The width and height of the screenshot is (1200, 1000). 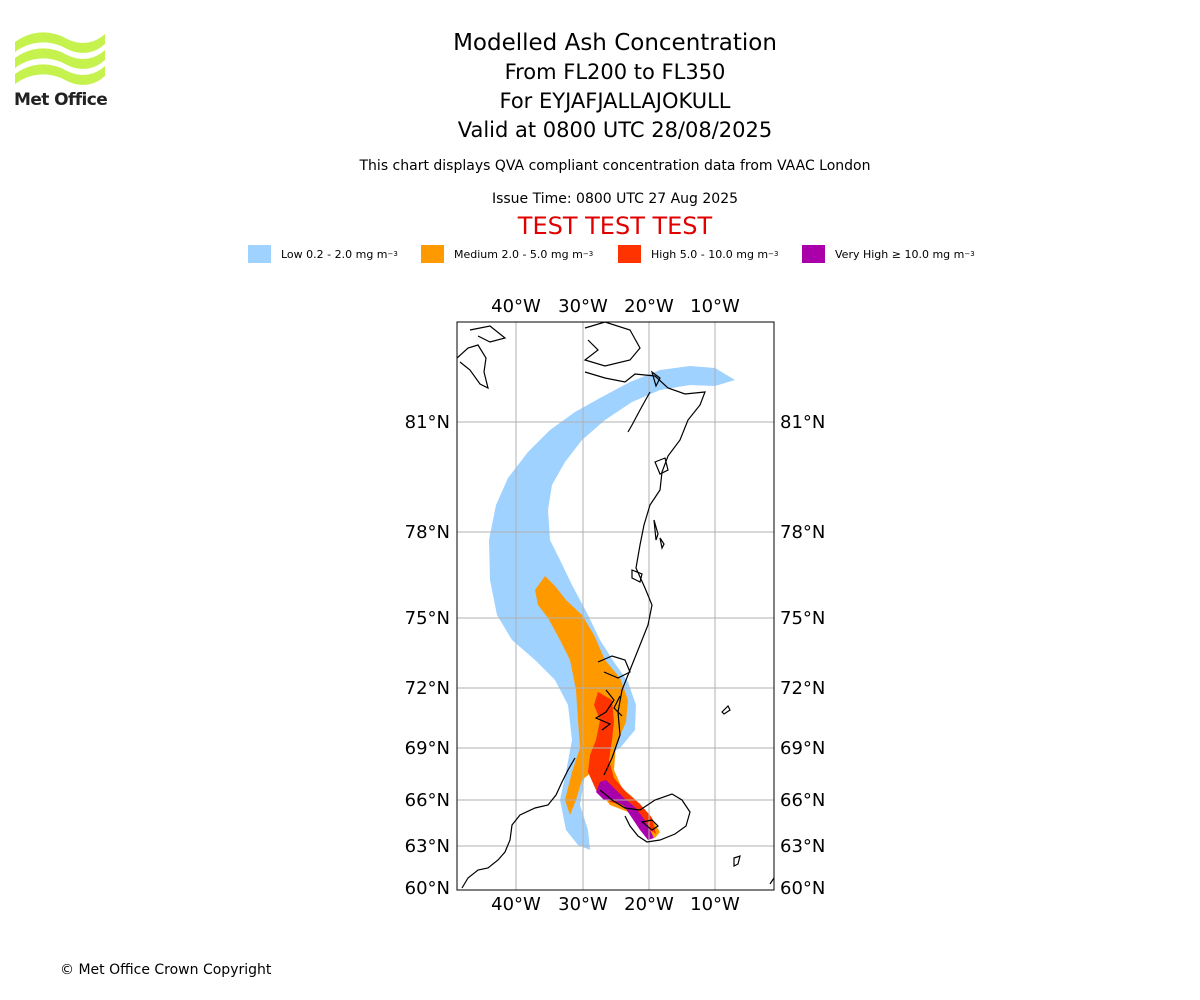 What do you see at coordinates (427, 748) in the screenshot?
I see `lat-label-left-69n: 69°N` at bounding box center [427, 748].